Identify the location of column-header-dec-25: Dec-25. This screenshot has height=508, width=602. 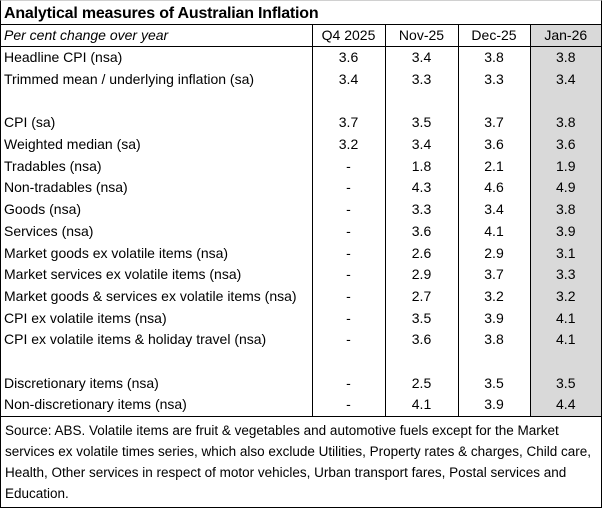
(493, 36).